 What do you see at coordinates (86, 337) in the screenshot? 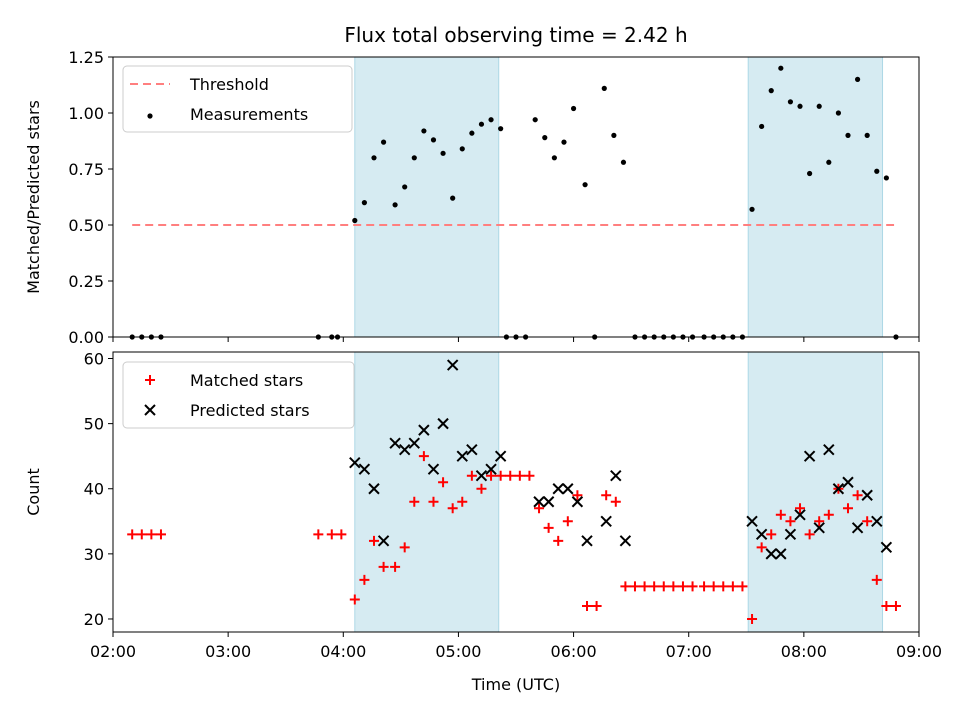
I see `y-tick-label: 0.00` at bounding box center [86, 337].